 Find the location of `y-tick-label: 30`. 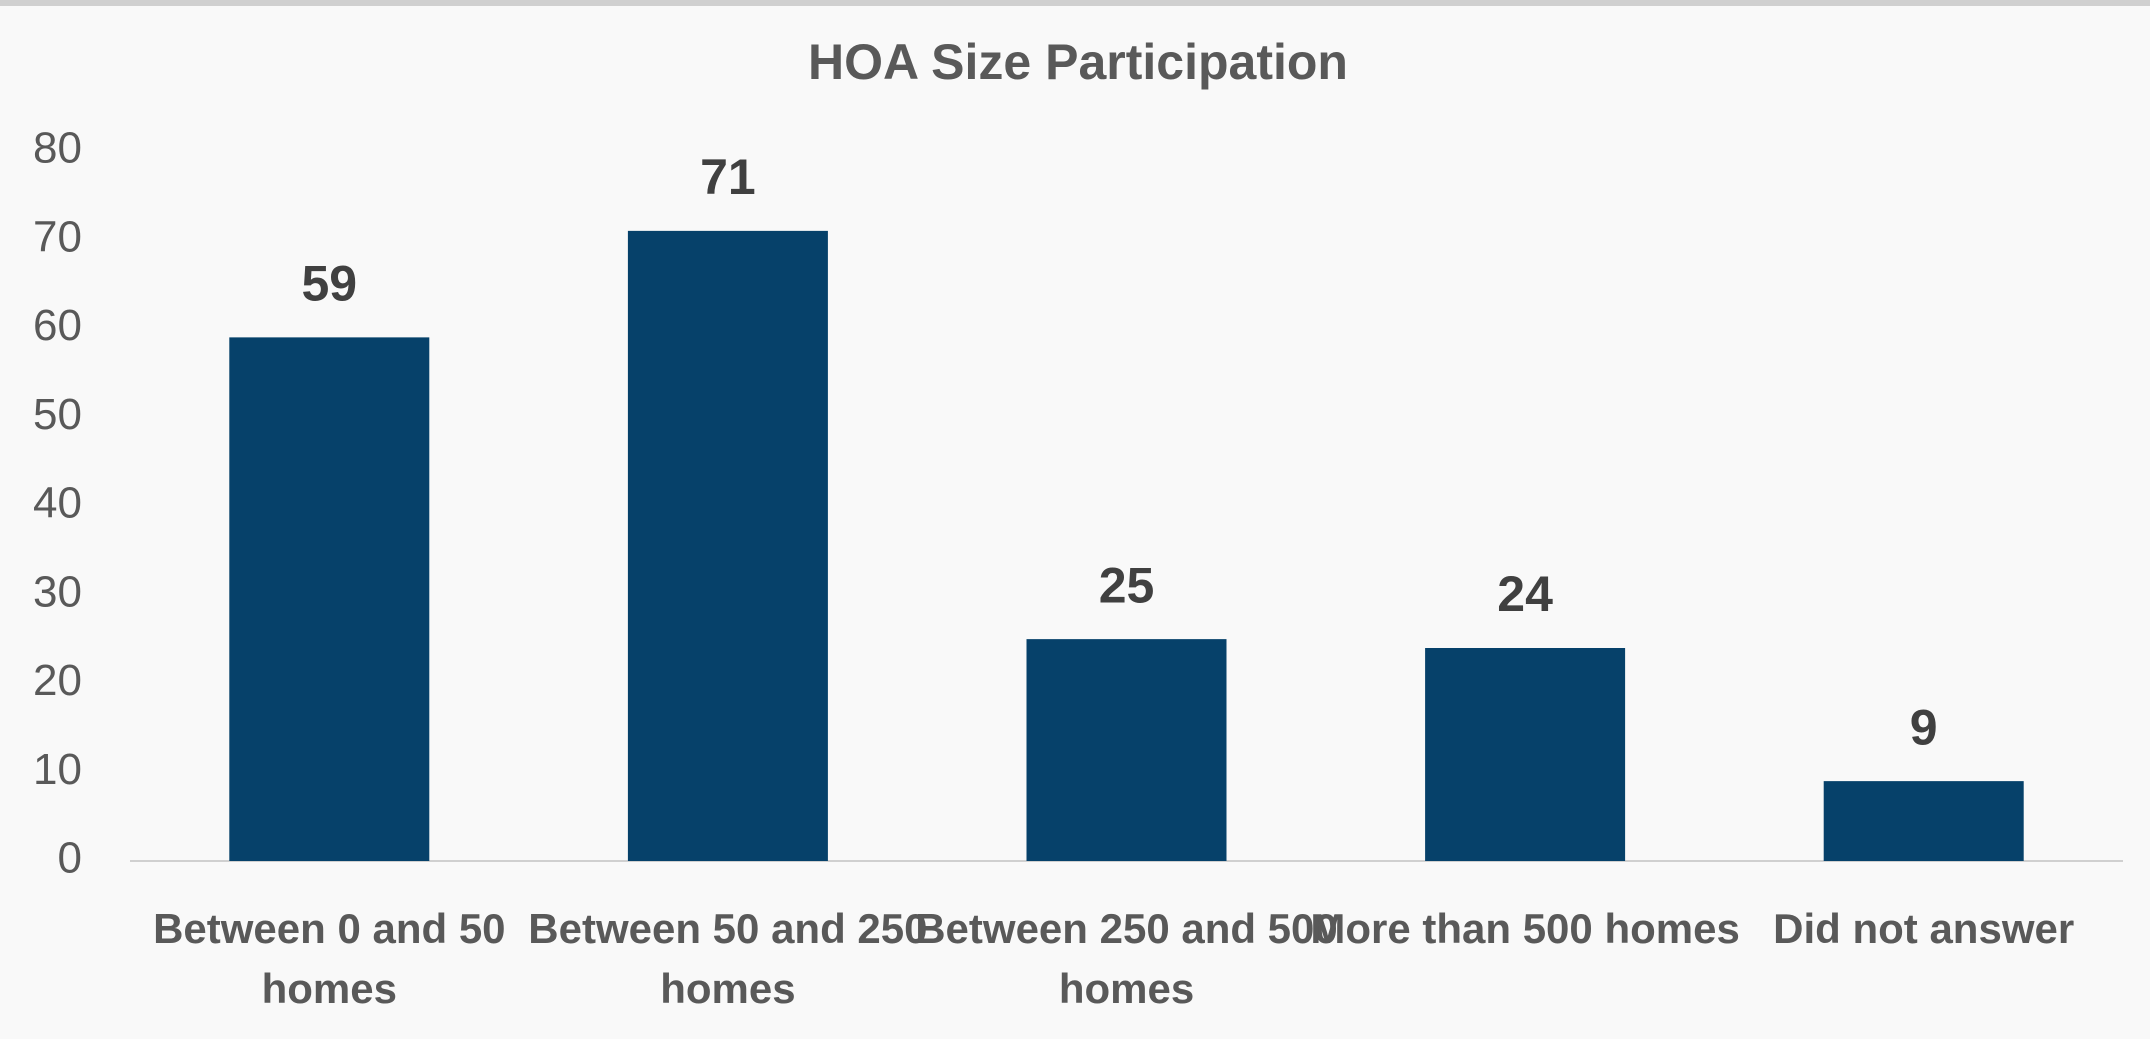

y-tick-label: 30 is located at coordinates (57, 591).